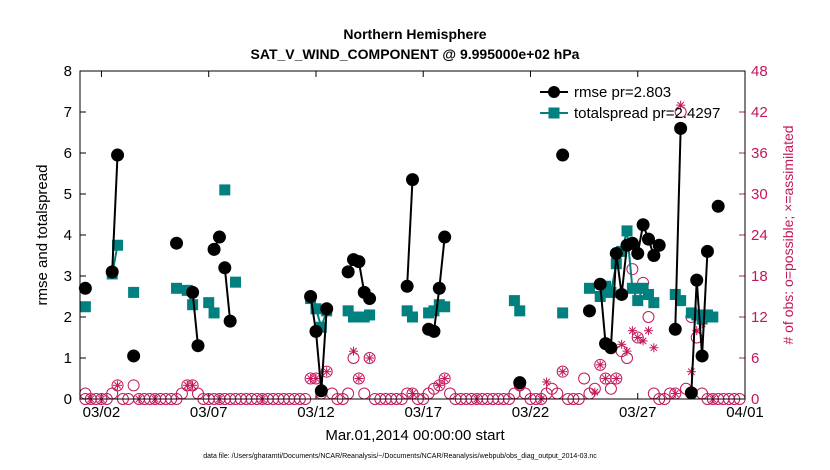 This screenshot has width=830, height=470. Describe the element at coordinates (755, 358) in the screenshot. I see `y-right-tick-label: 6` at that location.